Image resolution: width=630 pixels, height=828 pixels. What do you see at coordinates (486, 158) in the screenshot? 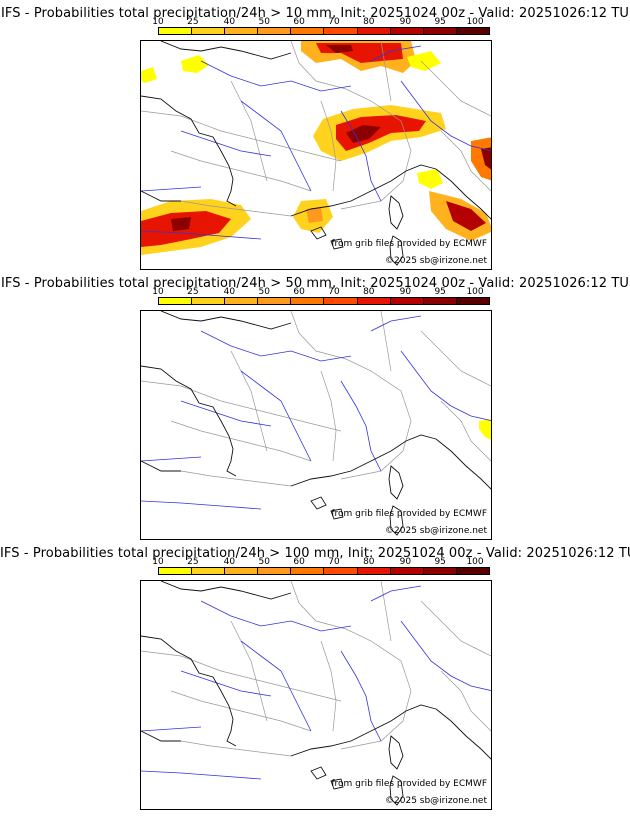
I see `rain-area-adriatic-east-core` at bounding box center [486, 158].